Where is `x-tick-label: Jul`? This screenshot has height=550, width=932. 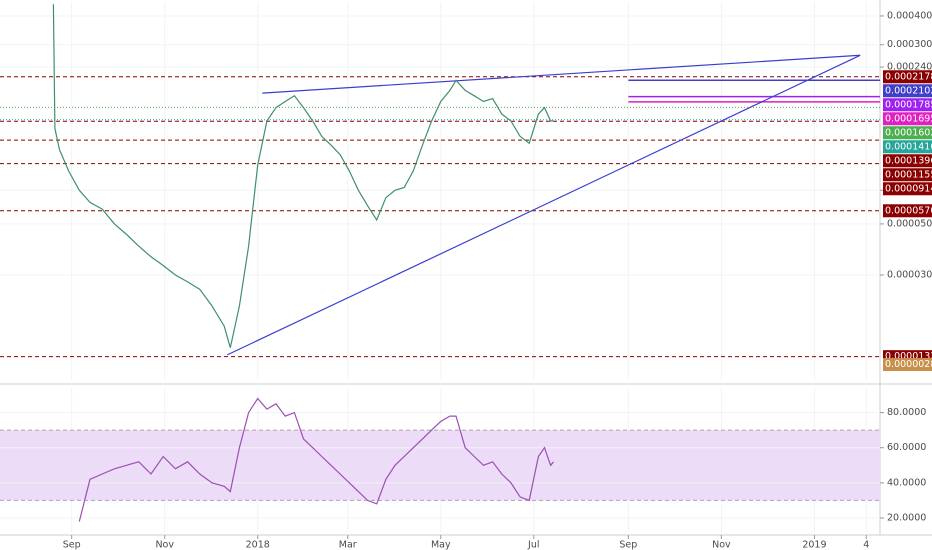
x-tick-label: Jul is located at coordinates (533, 545).